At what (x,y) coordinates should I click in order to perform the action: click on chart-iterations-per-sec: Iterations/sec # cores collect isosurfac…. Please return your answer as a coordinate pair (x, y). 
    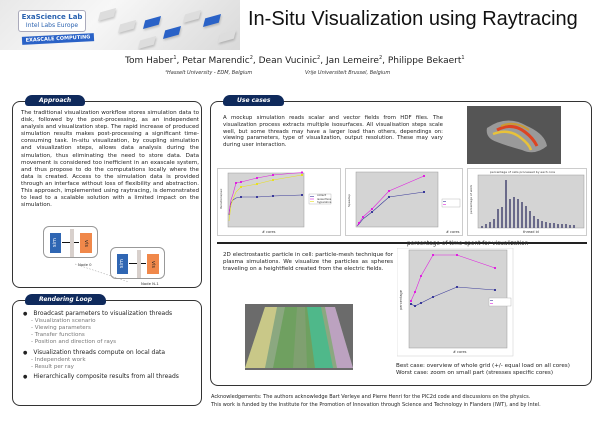
    Looking at the image, I should click on (279, 202).